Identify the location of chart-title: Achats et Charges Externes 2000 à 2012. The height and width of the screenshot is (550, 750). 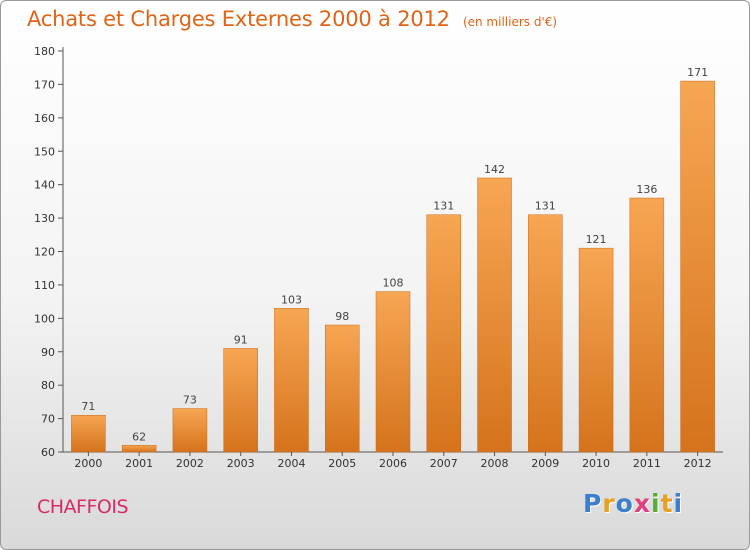
(238, 19).